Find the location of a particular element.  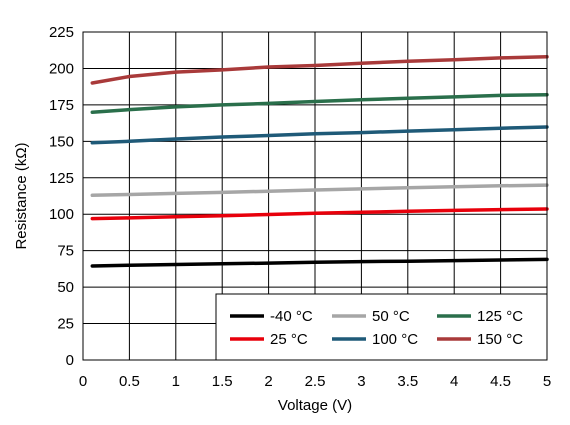

x-axis-title: Voltage (V) is located at coordinates (315, 405).